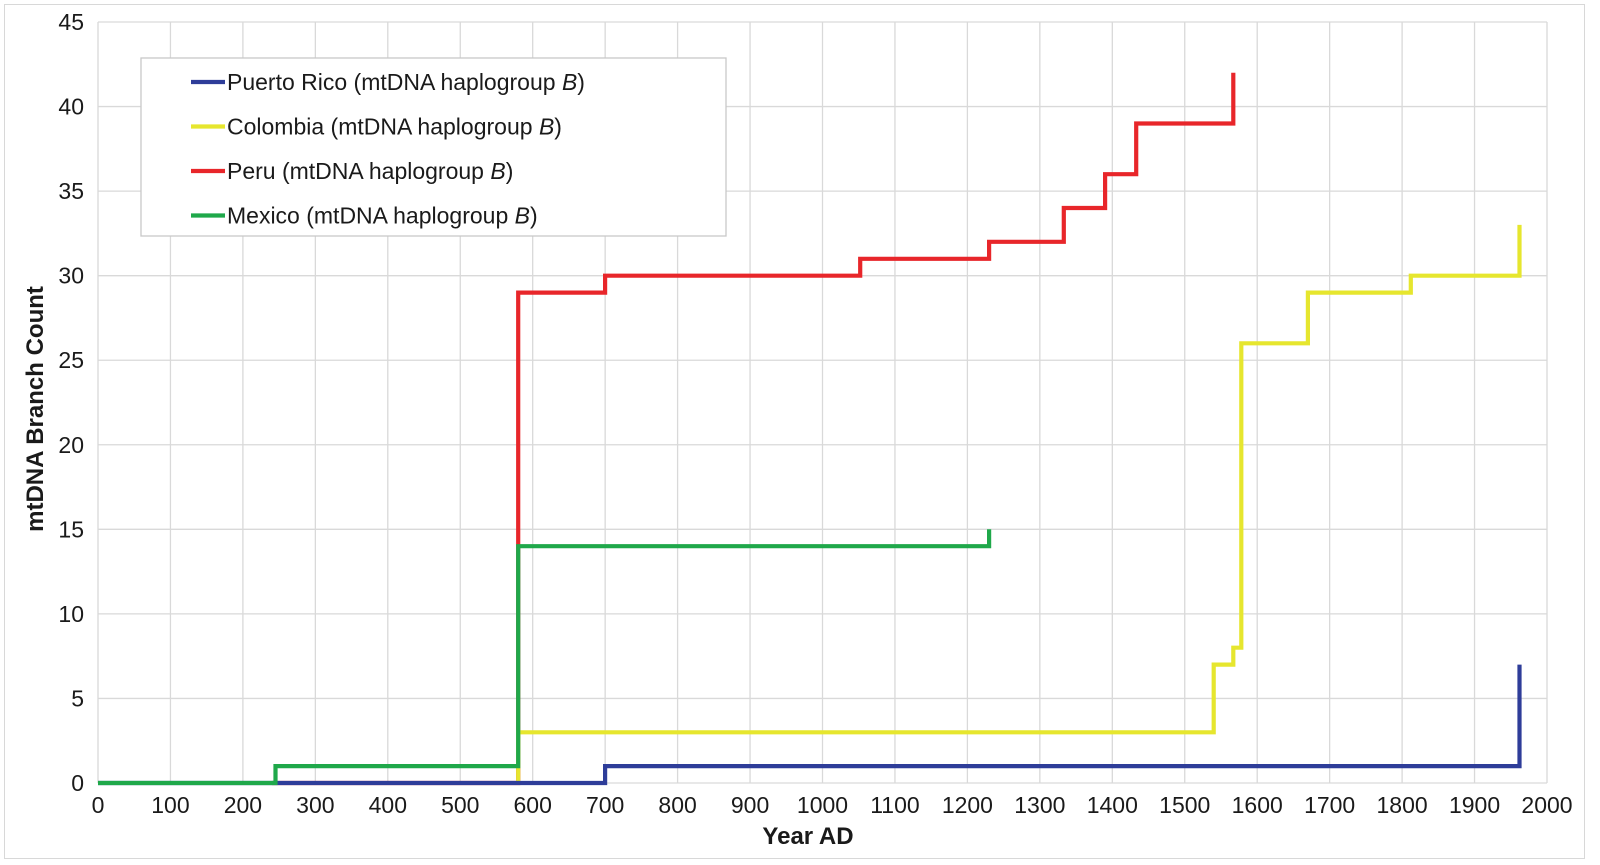  I want to click on legend-label-text: Colombia (mtDNA haplogroup, so click(383, 127).